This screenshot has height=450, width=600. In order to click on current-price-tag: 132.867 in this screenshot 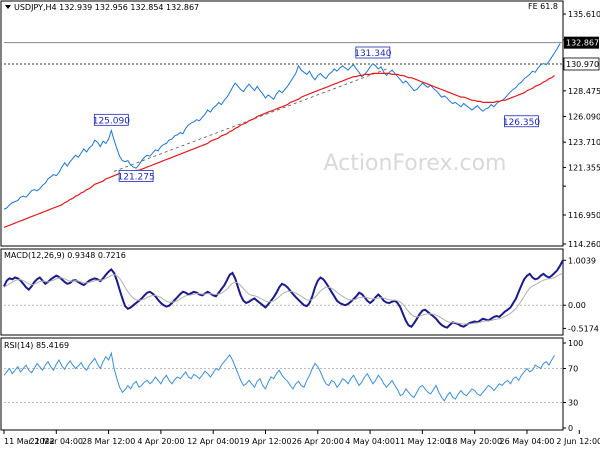, I will do `click(582, 43)`.